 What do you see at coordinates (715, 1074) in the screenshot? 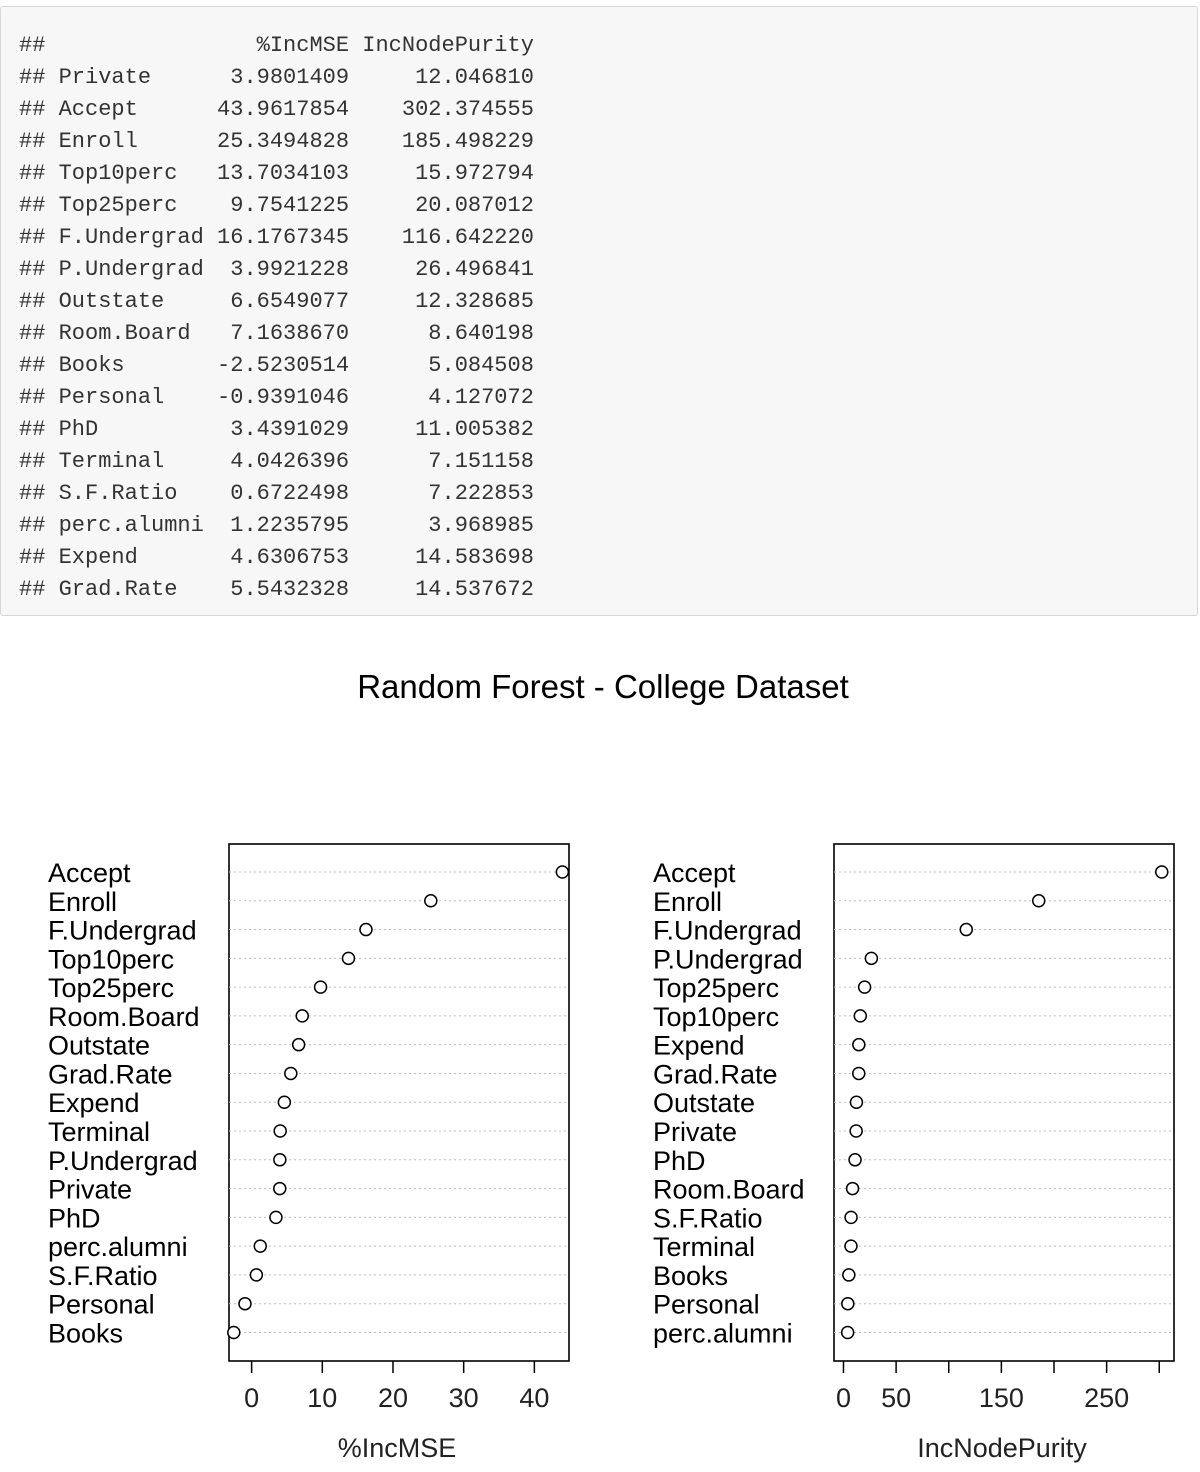
I see `row-label: Grad.Rate` at bounding box center [715, 1074].